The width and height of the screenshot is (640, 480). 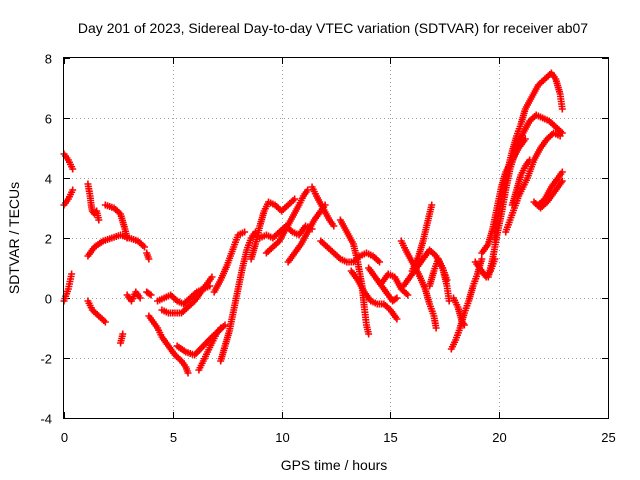 I want to click on series-track-am, so click(x=533, y=182).